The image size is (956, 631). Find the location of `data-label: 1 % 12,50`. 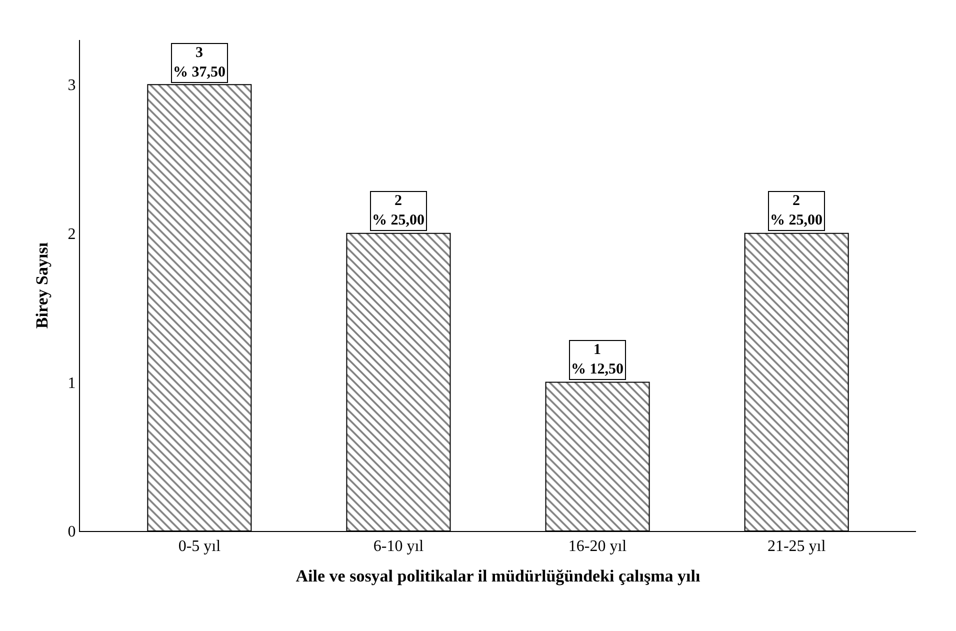

data-label: 1 % 12,50 is located at coordinates (597, 360).